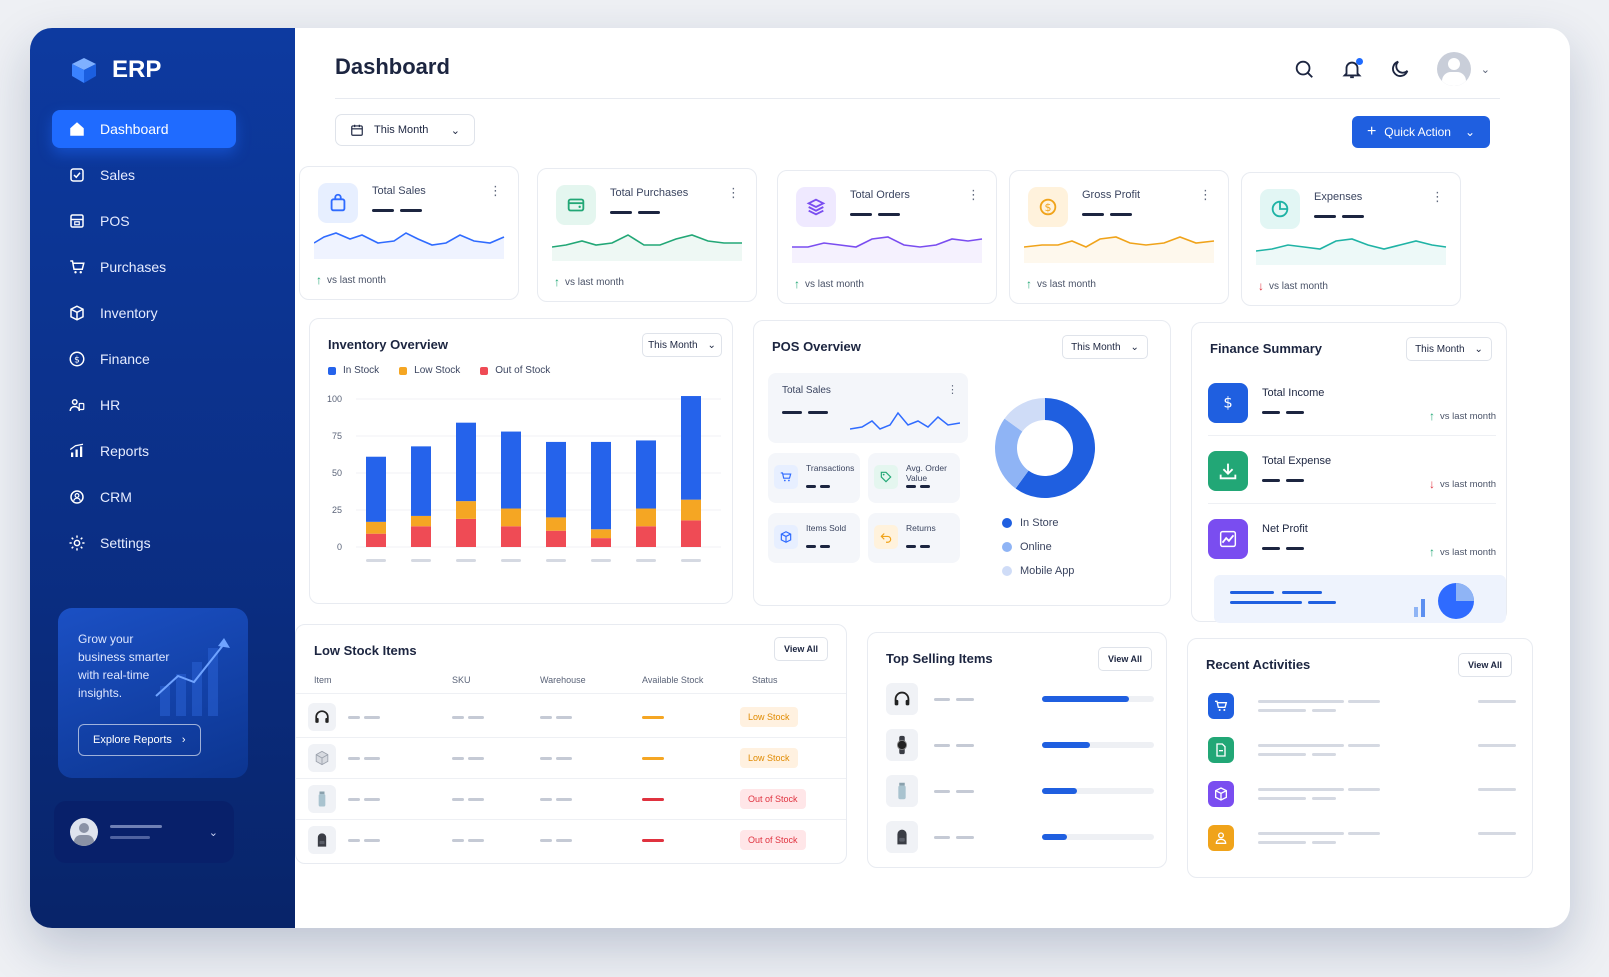  I want to click on sidebar-item-inventory: Inventory, so click(144, 313).